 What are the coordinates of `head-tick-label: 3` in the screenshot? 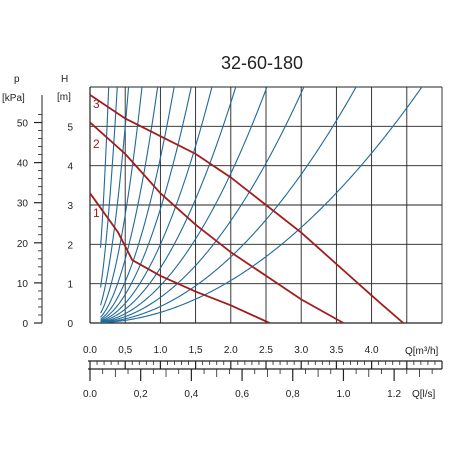 It's located at (70, 206).